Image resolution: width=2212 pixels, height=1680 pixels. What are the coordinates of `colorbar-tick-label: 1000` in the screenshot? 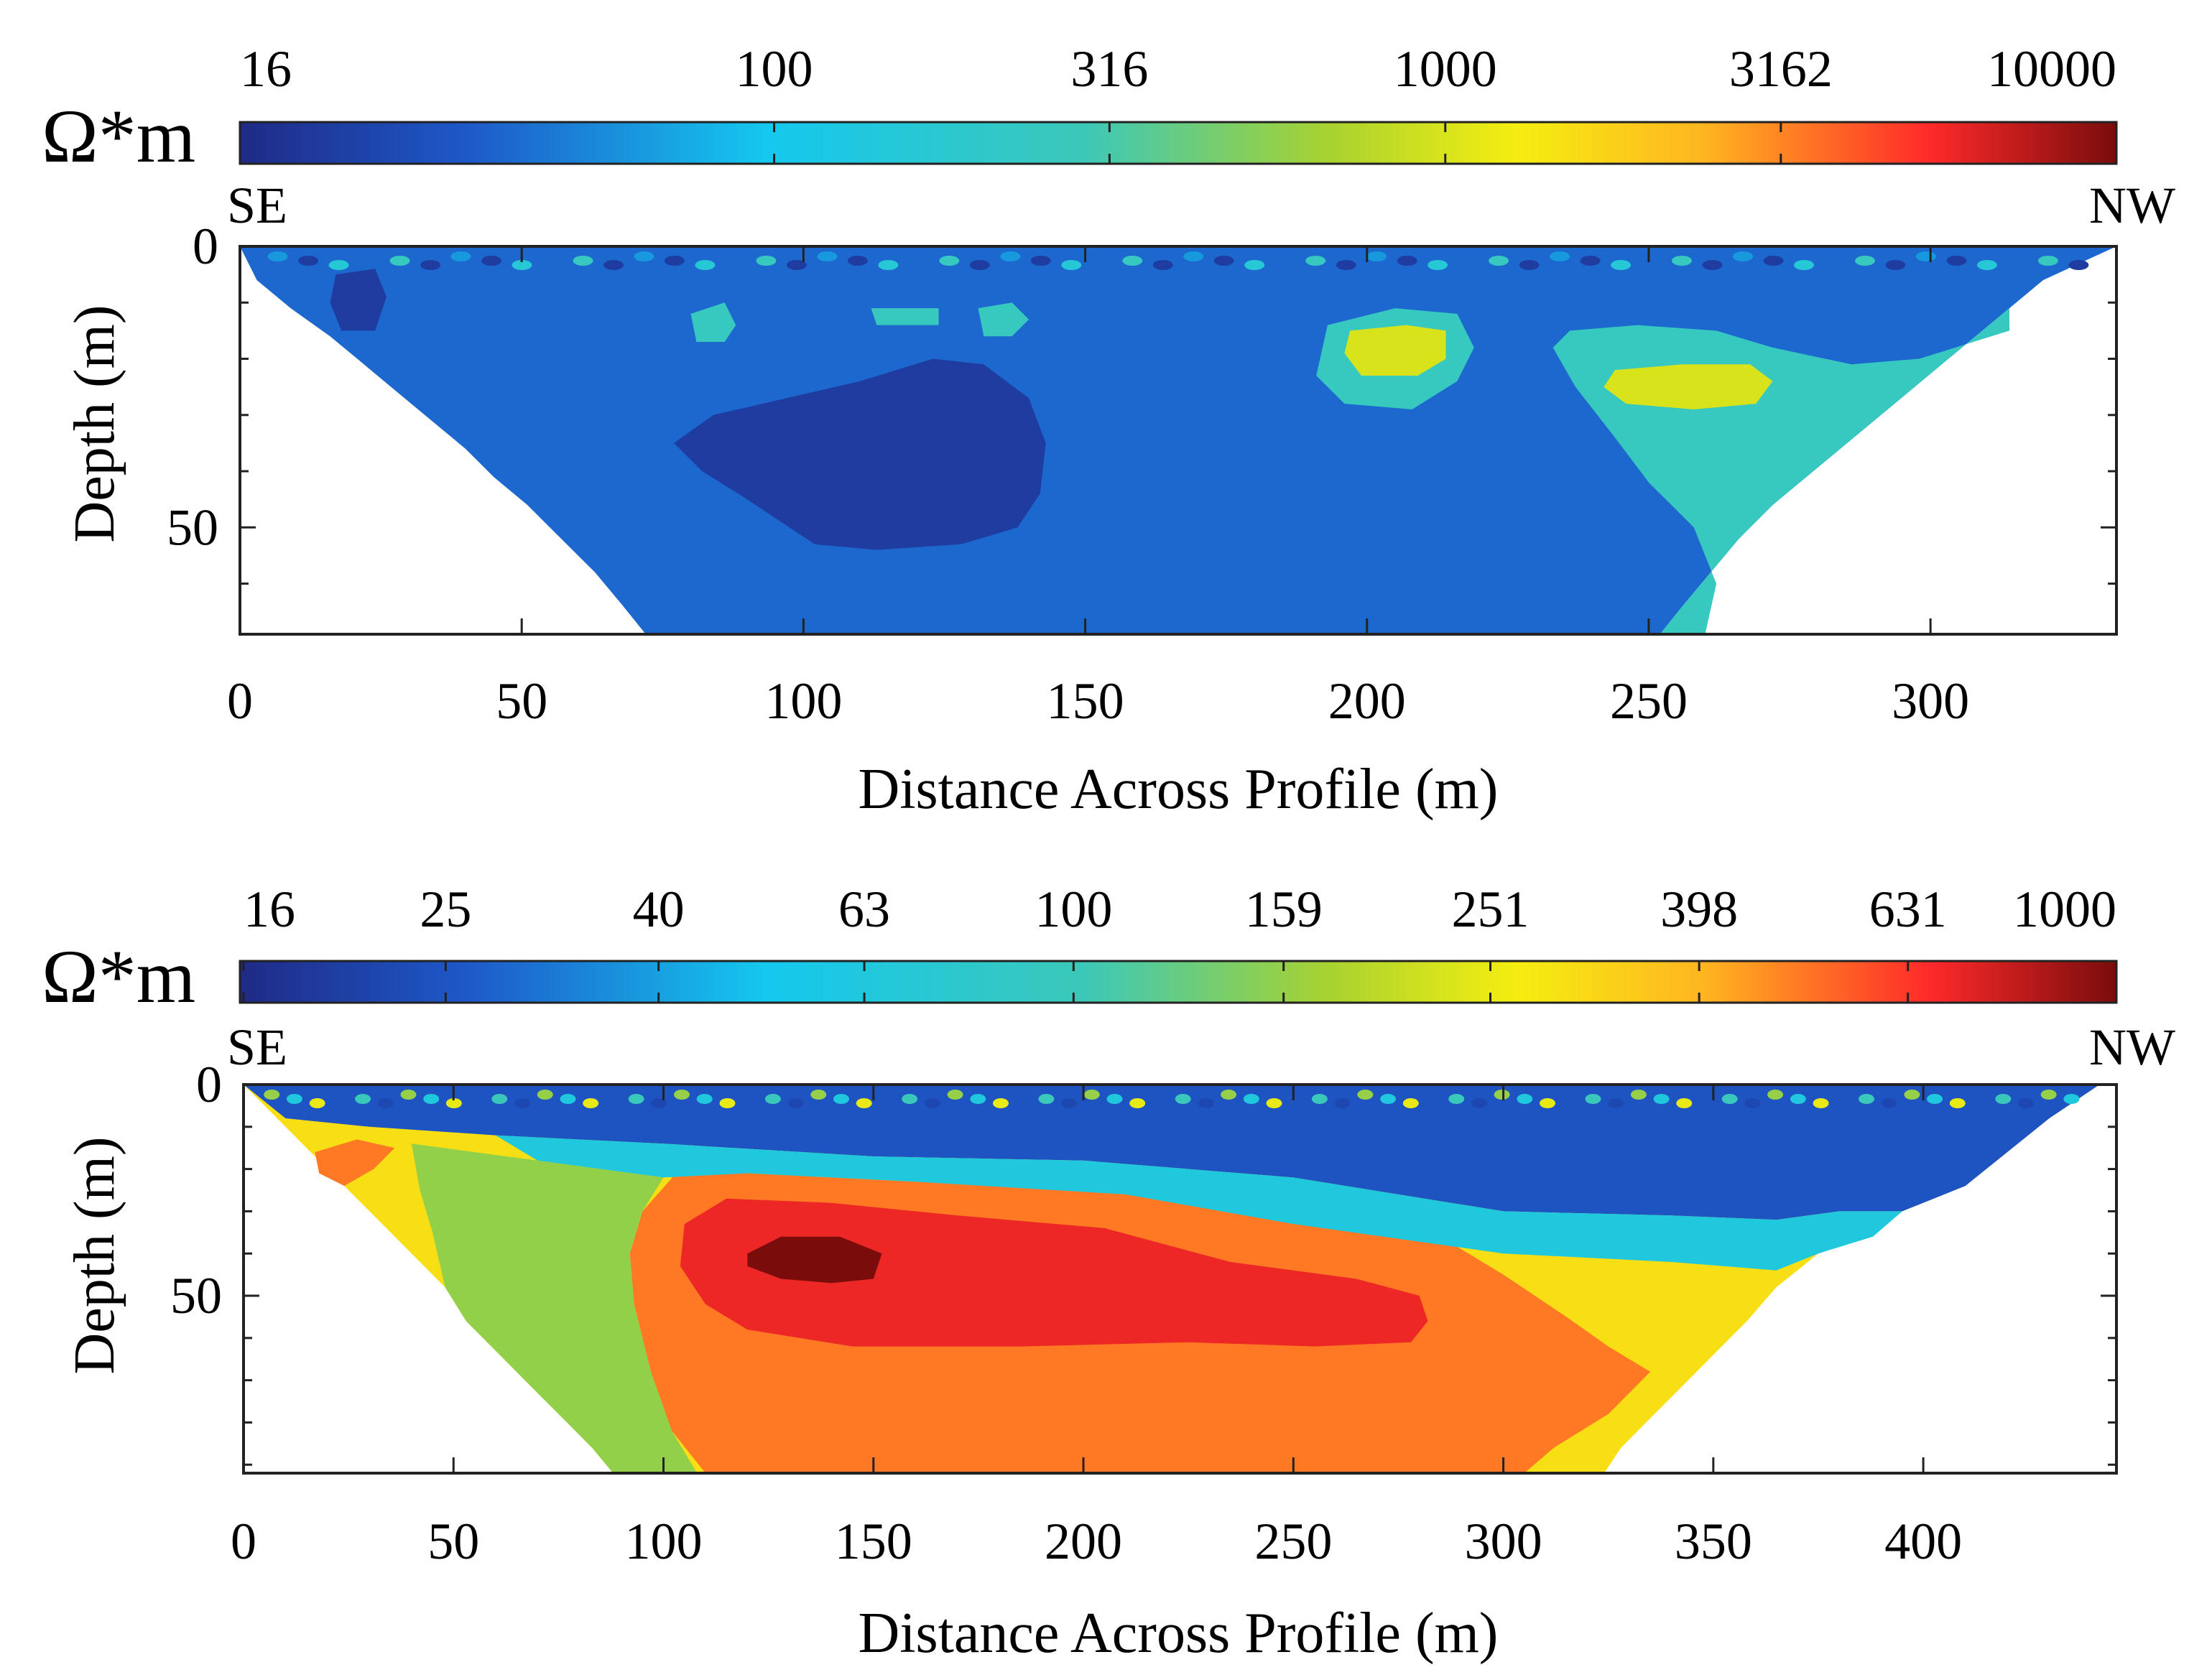 It's located at (1445, 69).